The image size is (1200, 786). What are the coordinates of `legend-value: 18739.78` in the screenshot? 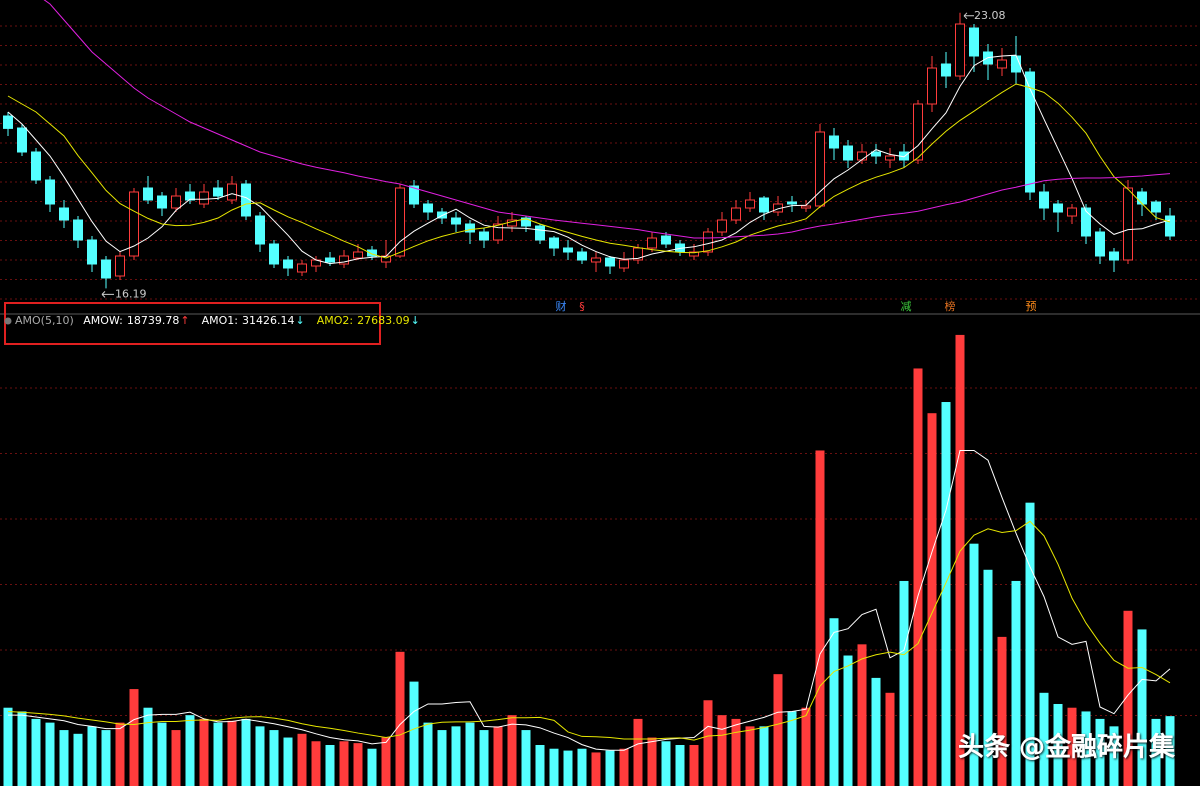 It's located at (153, 320).